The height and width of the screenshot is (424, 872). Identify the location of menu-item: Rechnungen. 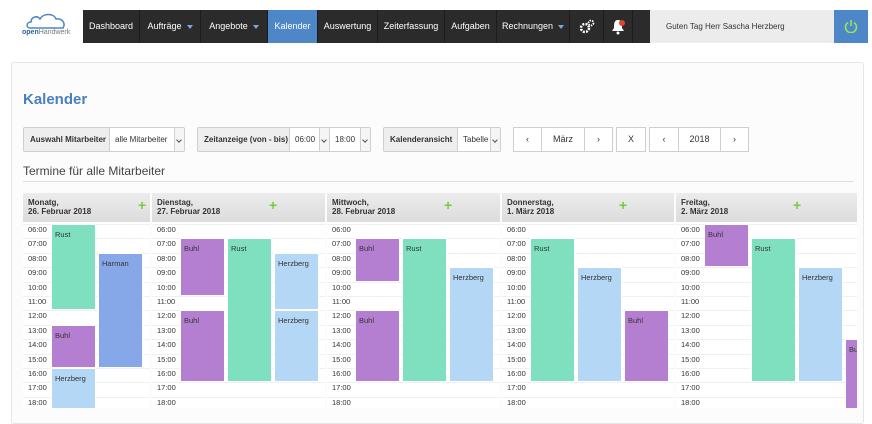
(533, 26).